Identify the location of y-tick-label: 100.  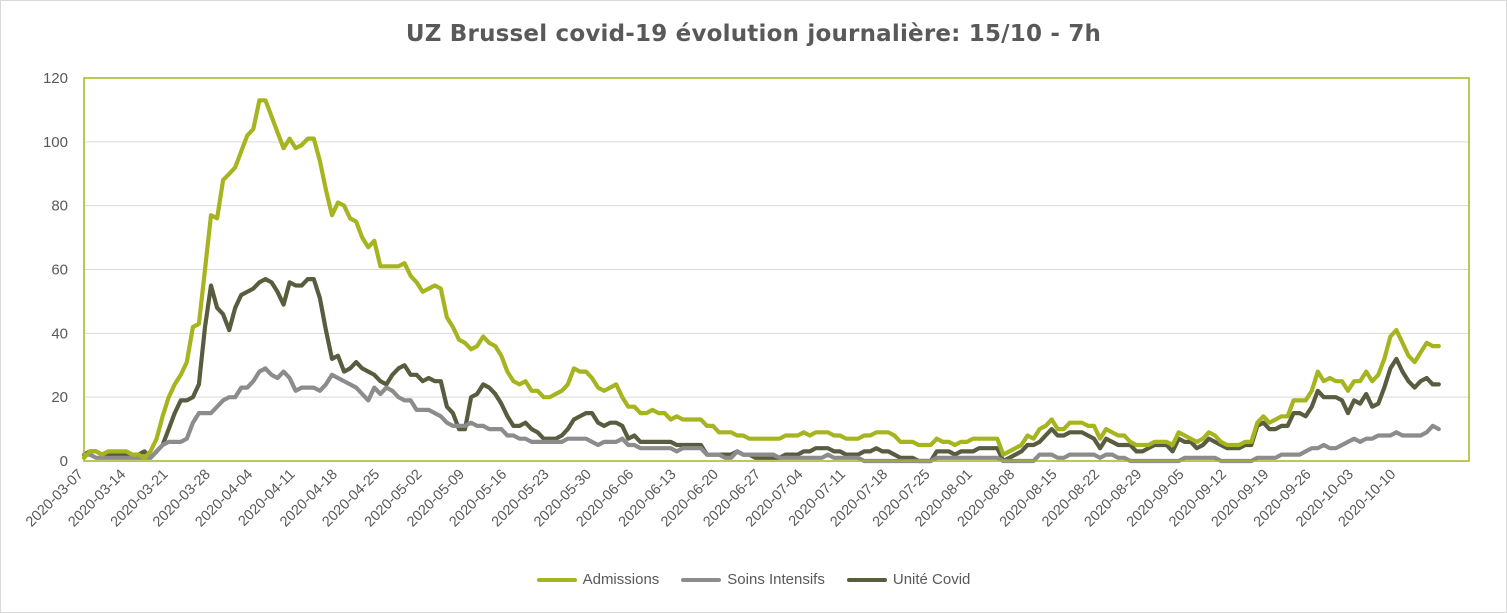
(55, 142).